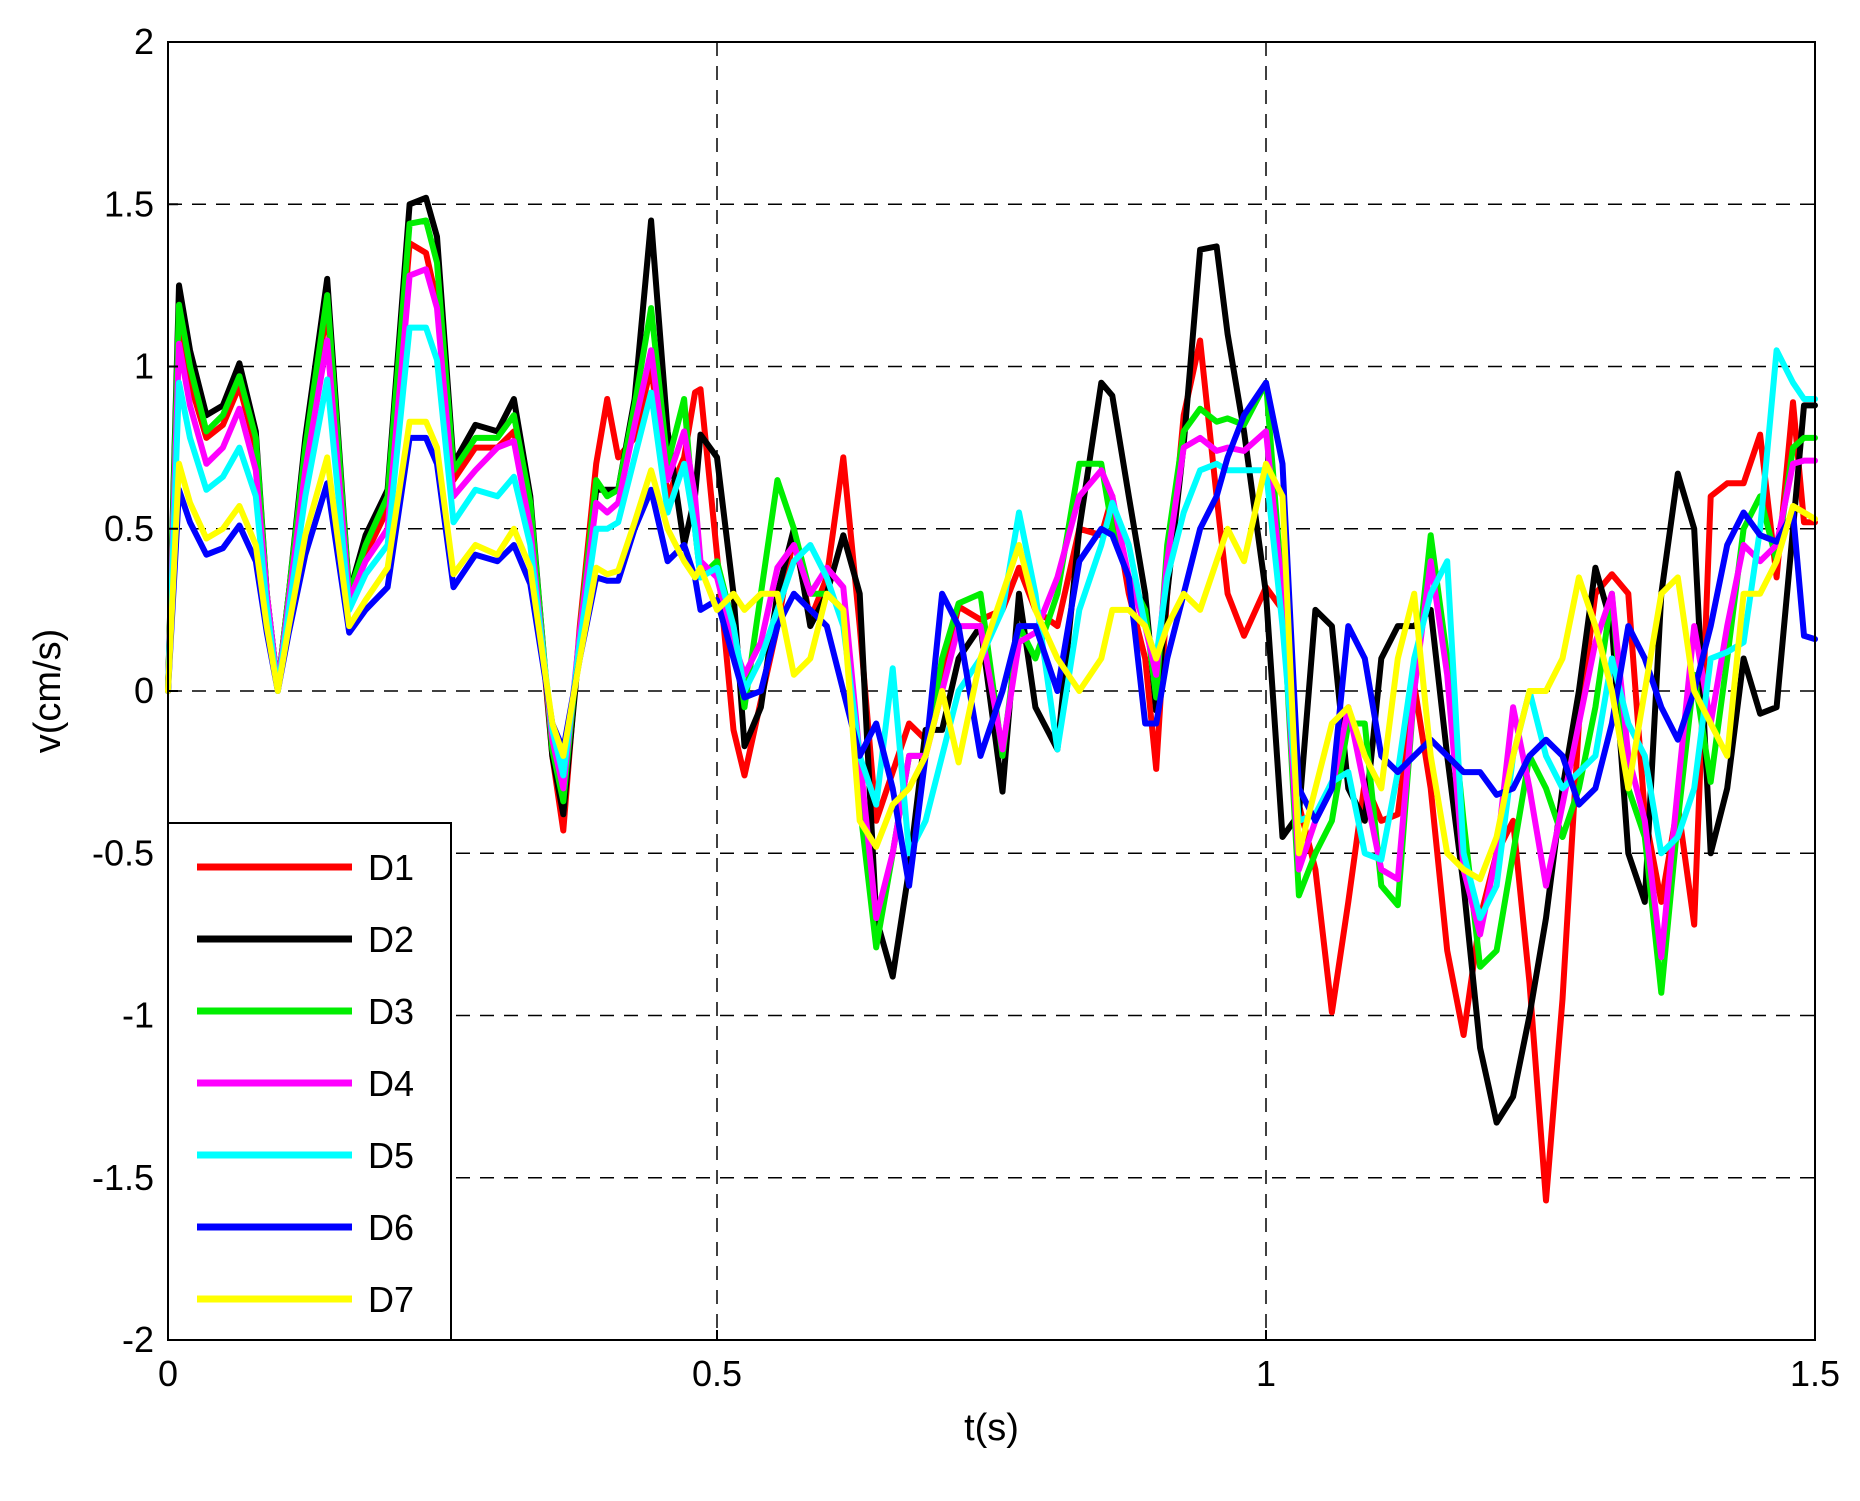 The height and width of the screenshot is (1501, 1860). Describe the element at coordinates (168, 1373) in the screenshot. I see `x-tick-label-0: 0` at that location.